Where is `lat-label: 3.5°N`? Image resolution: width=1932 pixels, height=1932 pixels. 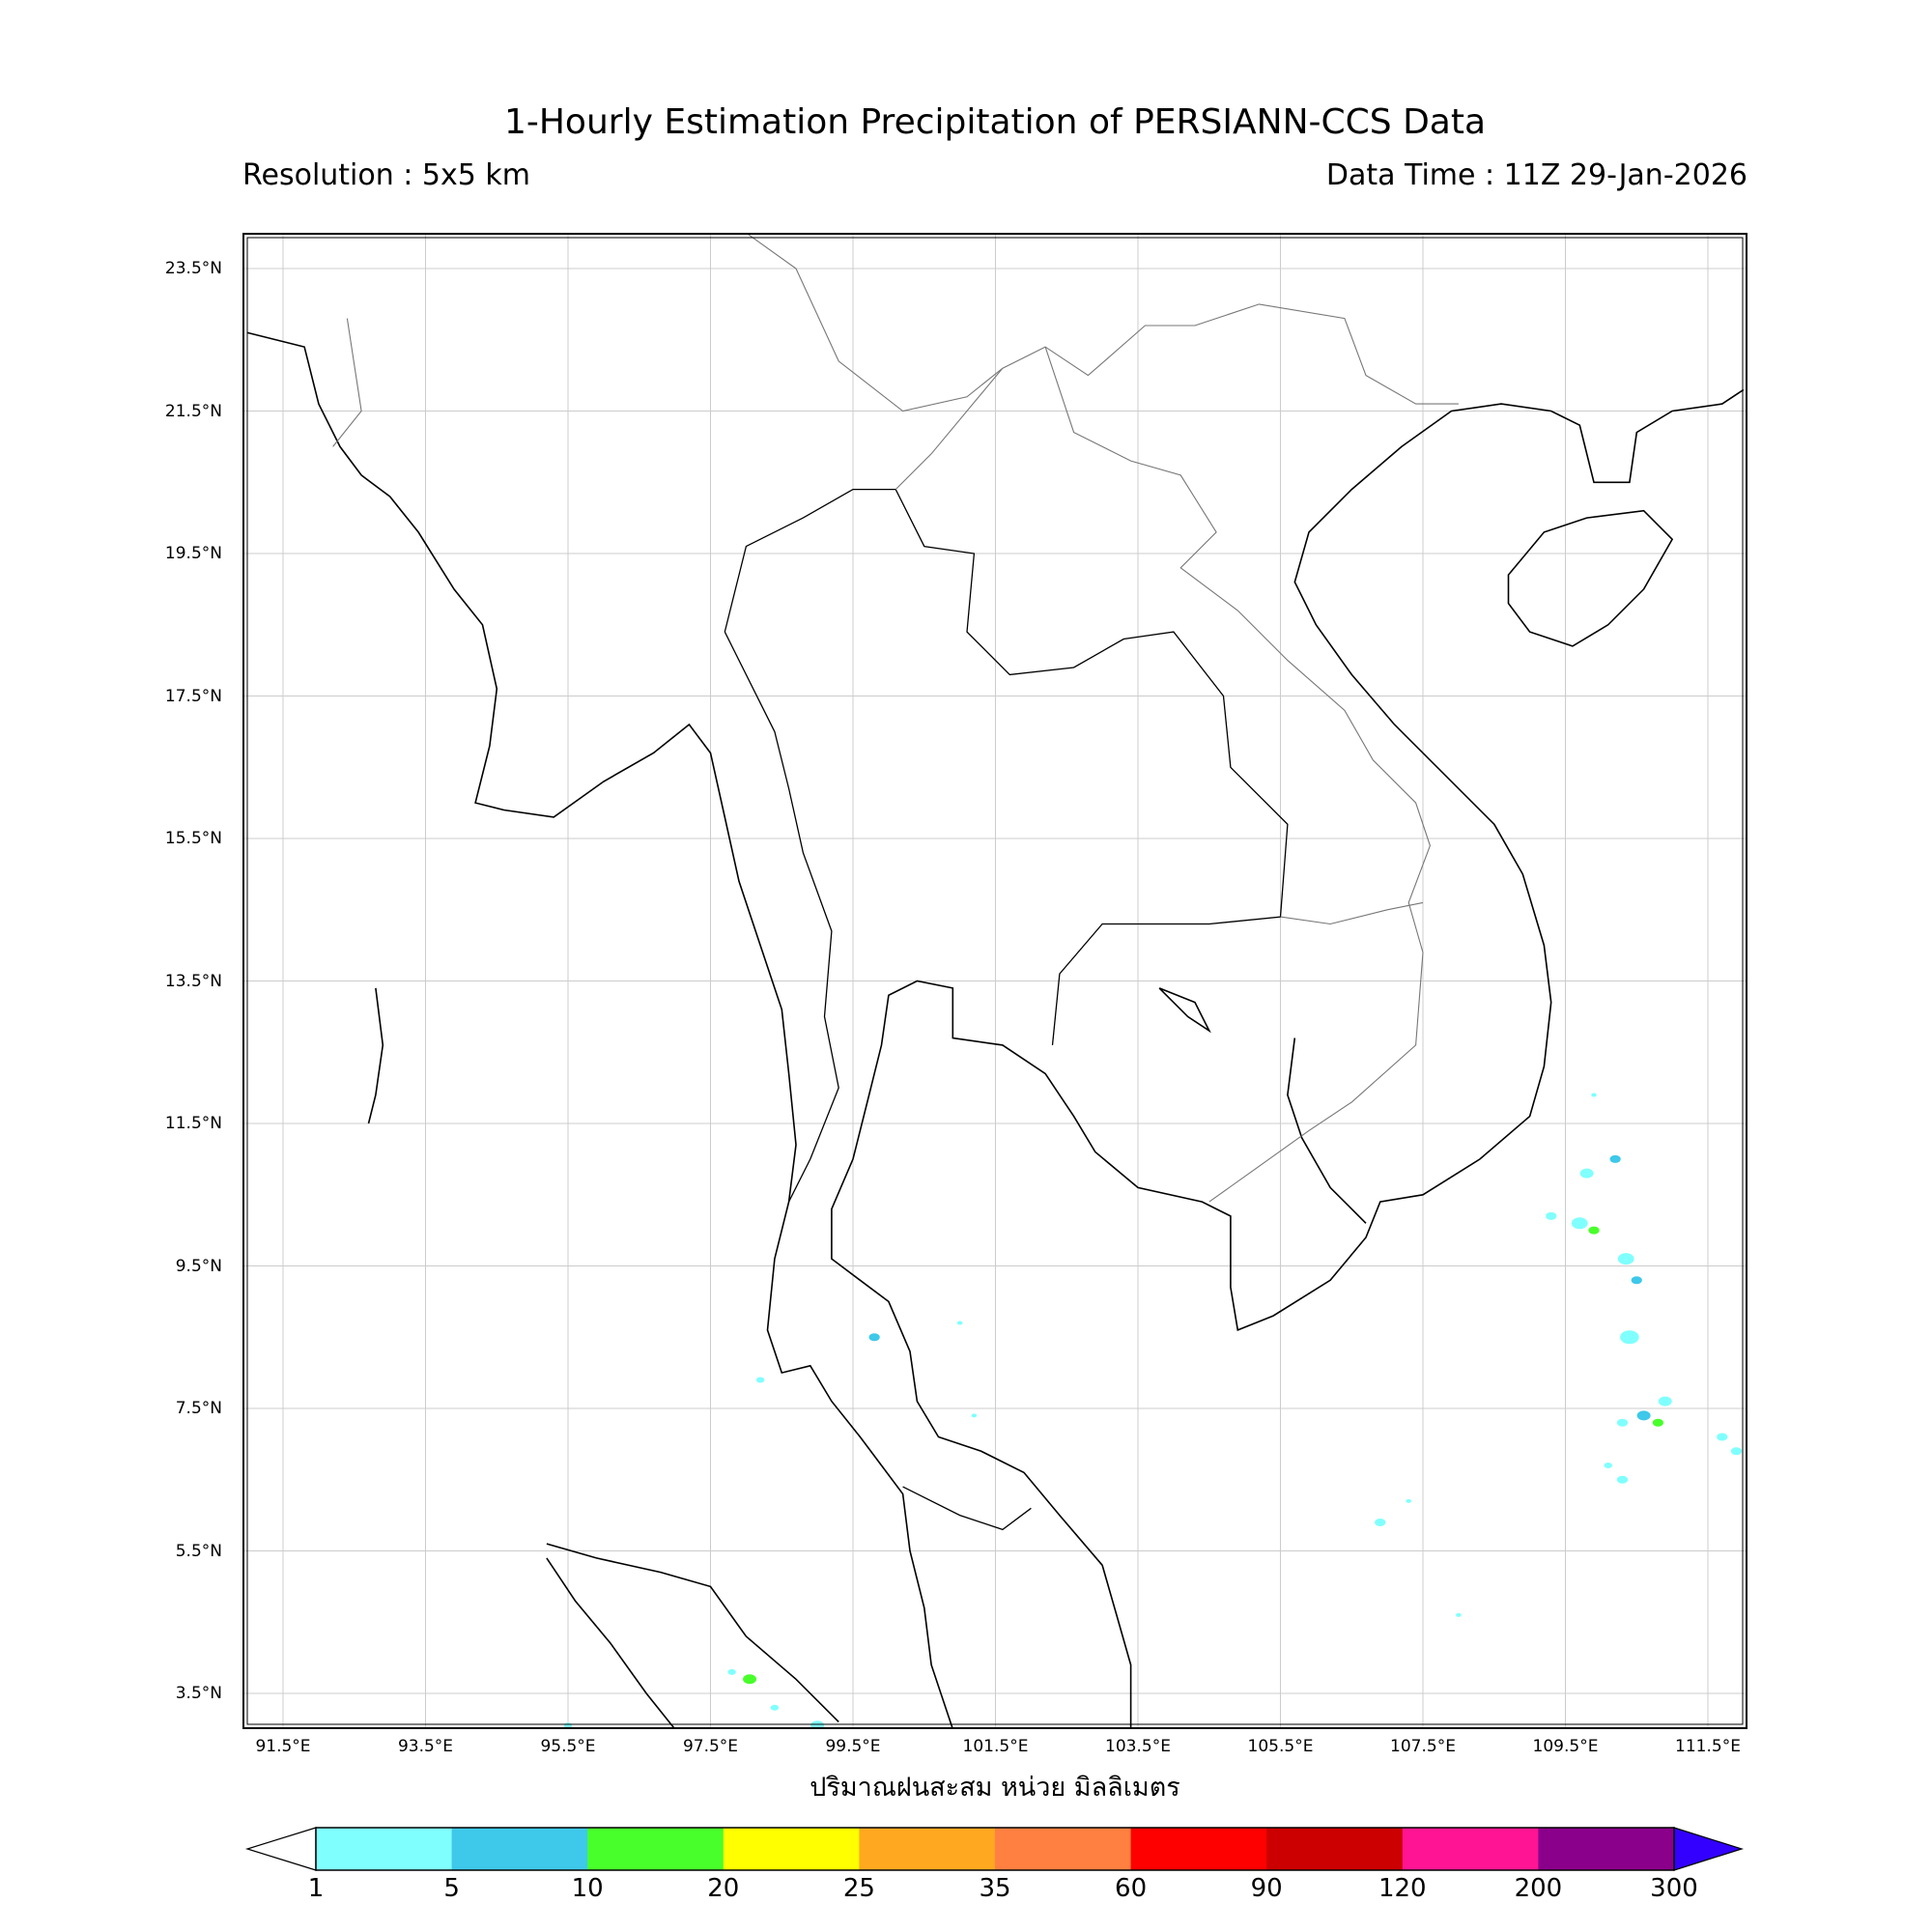
lat-label: 3.5°N is located at coordinates (198, 1693).